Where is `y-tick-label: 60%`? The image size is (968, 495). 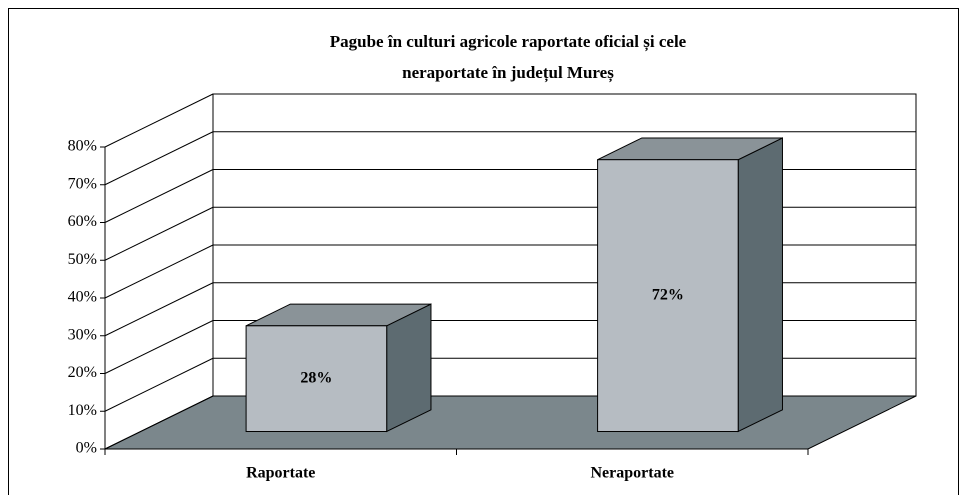 y-tick-label: 60% is located at coordinates (82, 221).